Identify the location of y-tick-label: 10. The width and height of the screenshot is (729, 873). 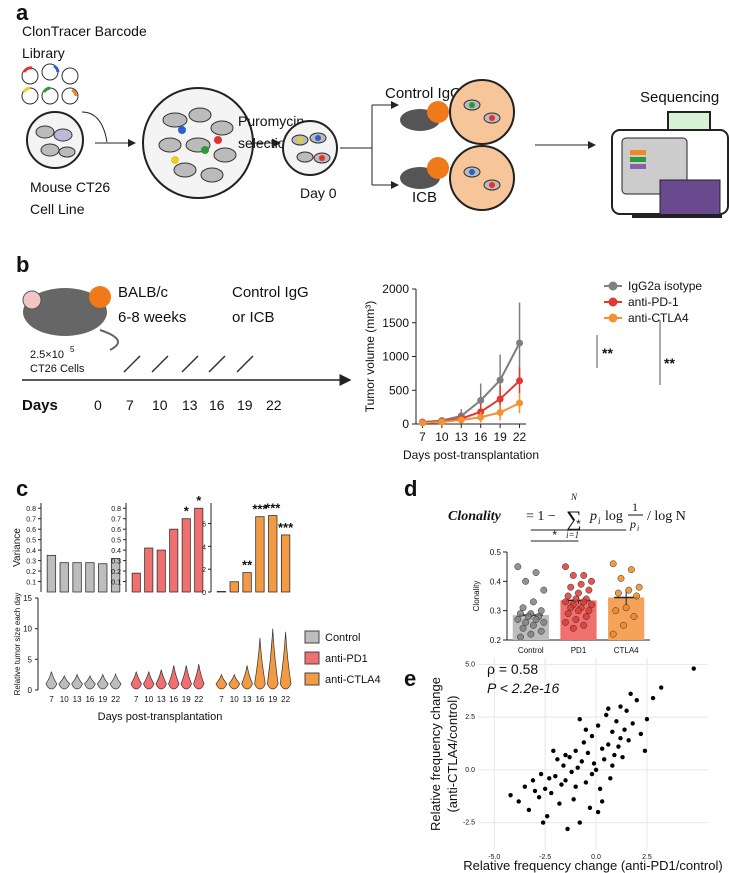
(27, 629).